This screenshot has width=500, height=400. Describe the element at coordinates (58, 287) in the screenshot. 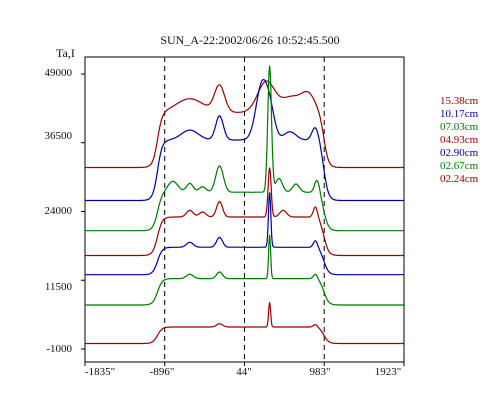

I see `y-tick-label: 11500` at that location.